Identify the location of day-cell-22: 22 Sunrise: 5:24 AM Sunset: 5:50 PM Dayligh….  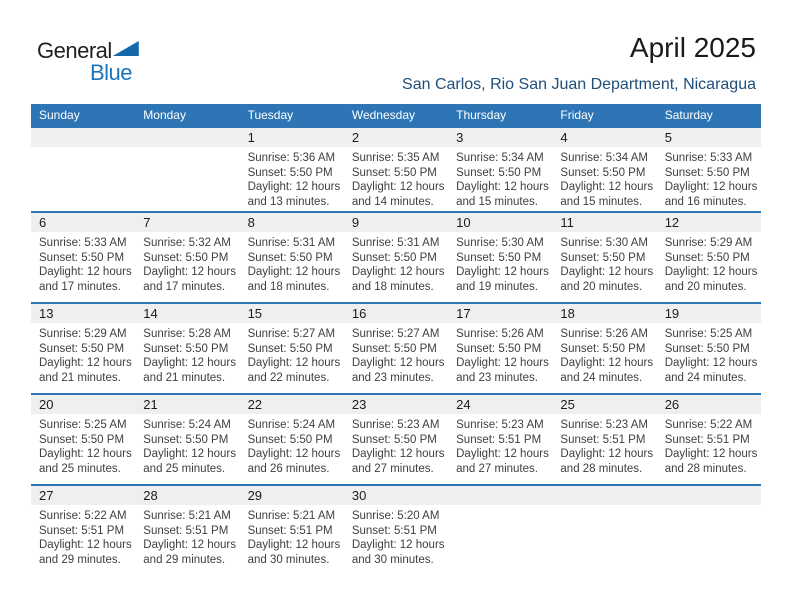
(291, 439).